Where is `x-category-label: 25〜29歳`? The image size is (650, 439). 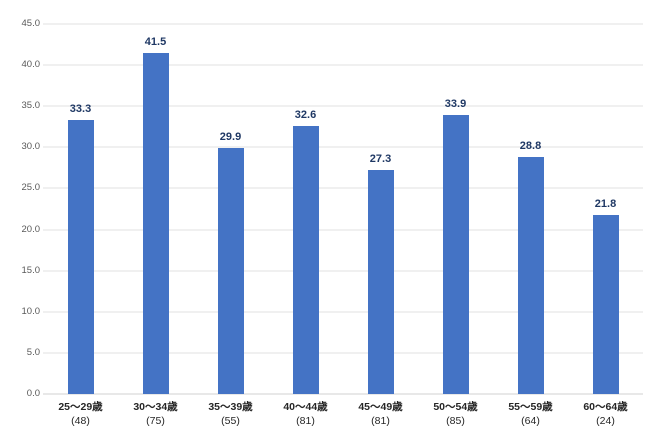 x-category-label: 25〜29歳 is located at coordinates (80, 407).